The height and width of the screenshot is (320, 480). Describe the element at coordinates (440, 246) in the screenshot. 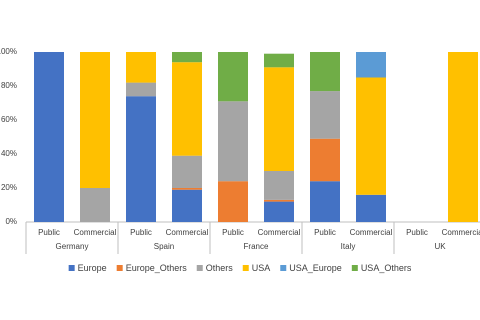

I see `group-label: UK` at that location.